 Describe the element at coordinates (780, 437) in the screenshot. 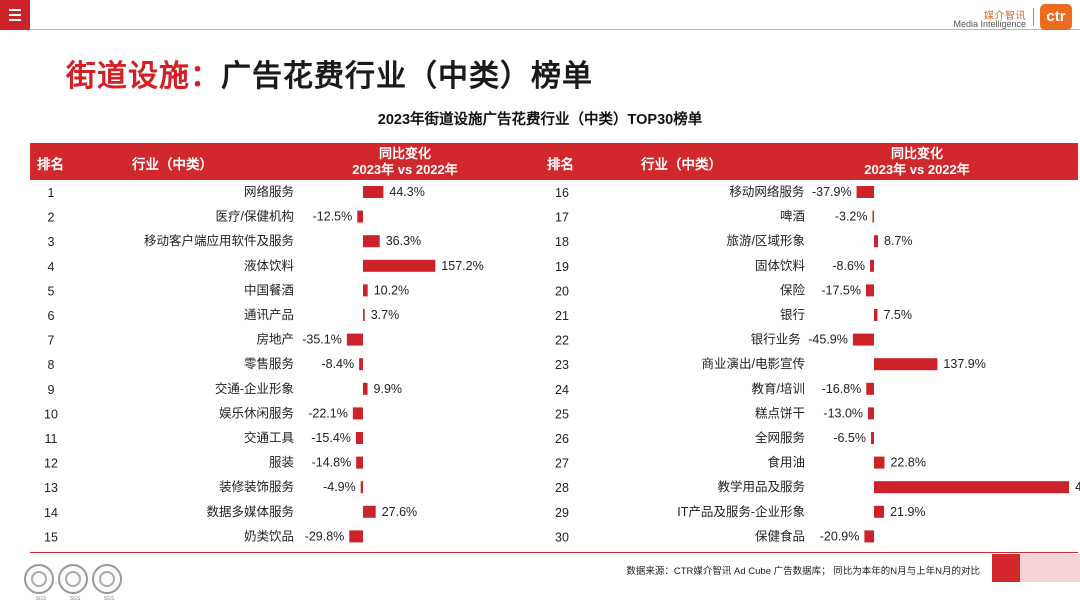

I see `category-label: 全网服务` at that location.